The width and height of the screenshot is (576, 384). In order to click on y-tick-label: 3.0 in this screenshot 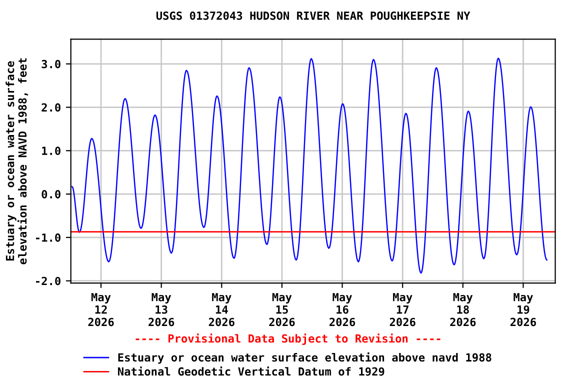, I will do `click(51, 64)`.